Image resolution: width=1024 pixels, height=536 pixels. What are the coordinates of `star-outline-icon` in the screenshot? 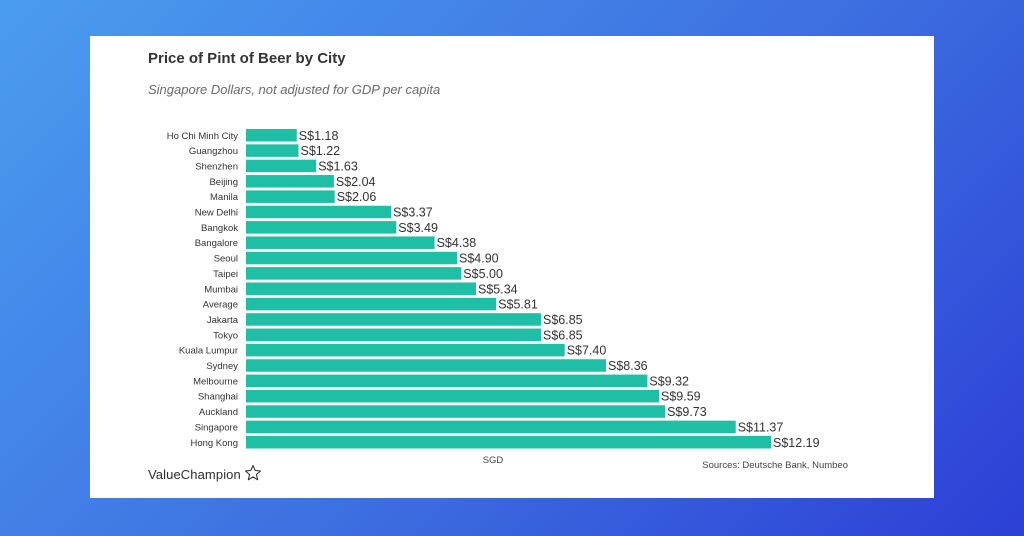 It's located at (253, 474).